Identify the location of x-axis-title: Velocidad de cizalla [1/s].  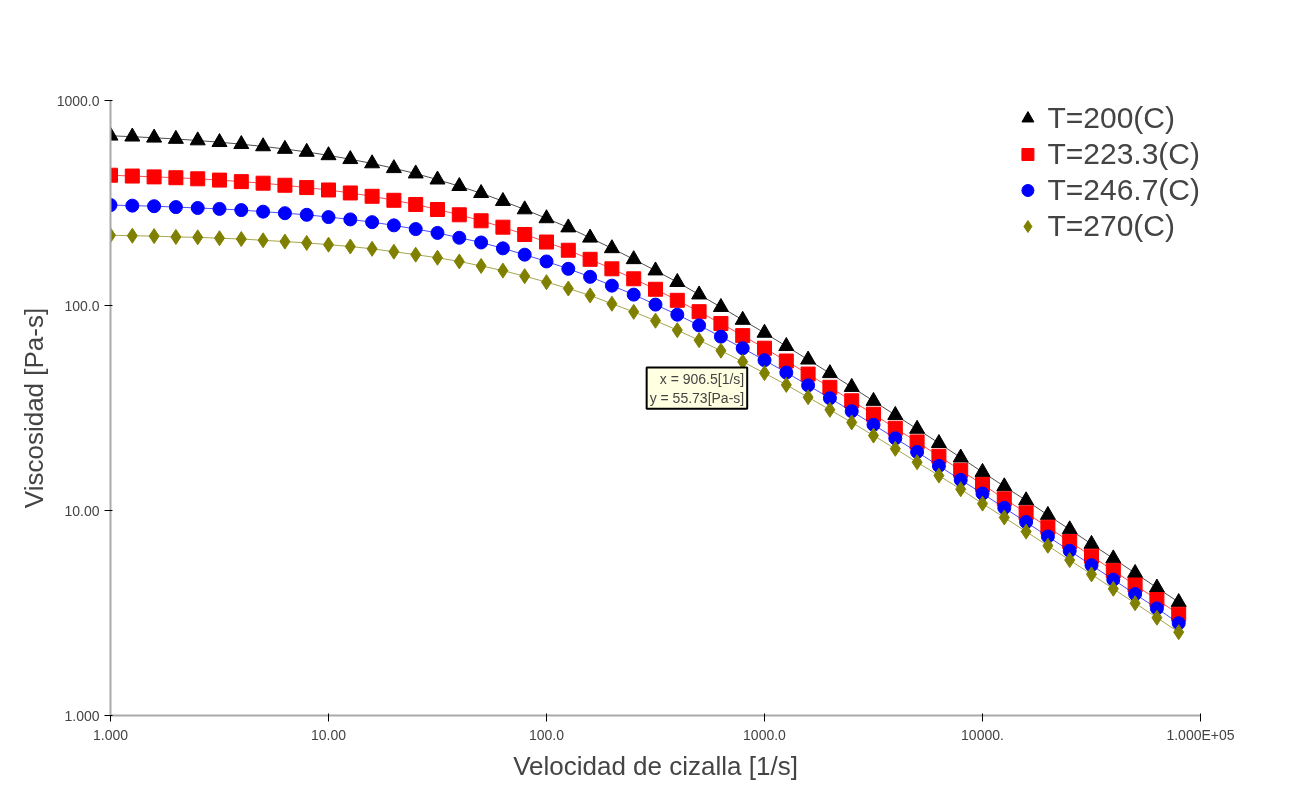
(655, 765).